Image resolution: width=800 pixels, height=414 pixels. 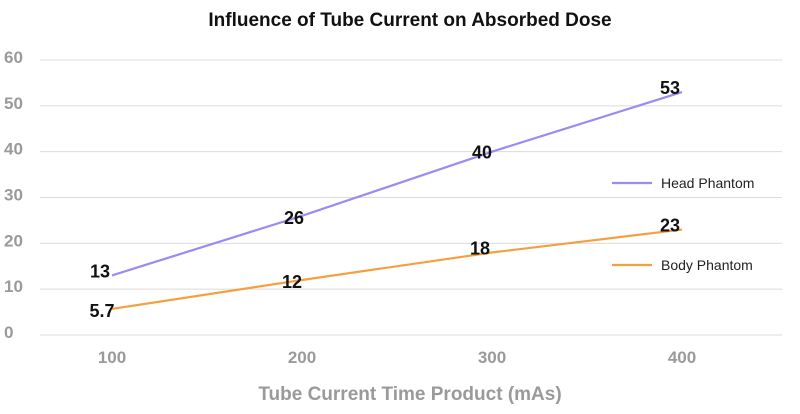 What do you see at coordinates (13, 286) in the screenshot?
I see `y-tick-label-10: 10` at bounding box center [13, 286].